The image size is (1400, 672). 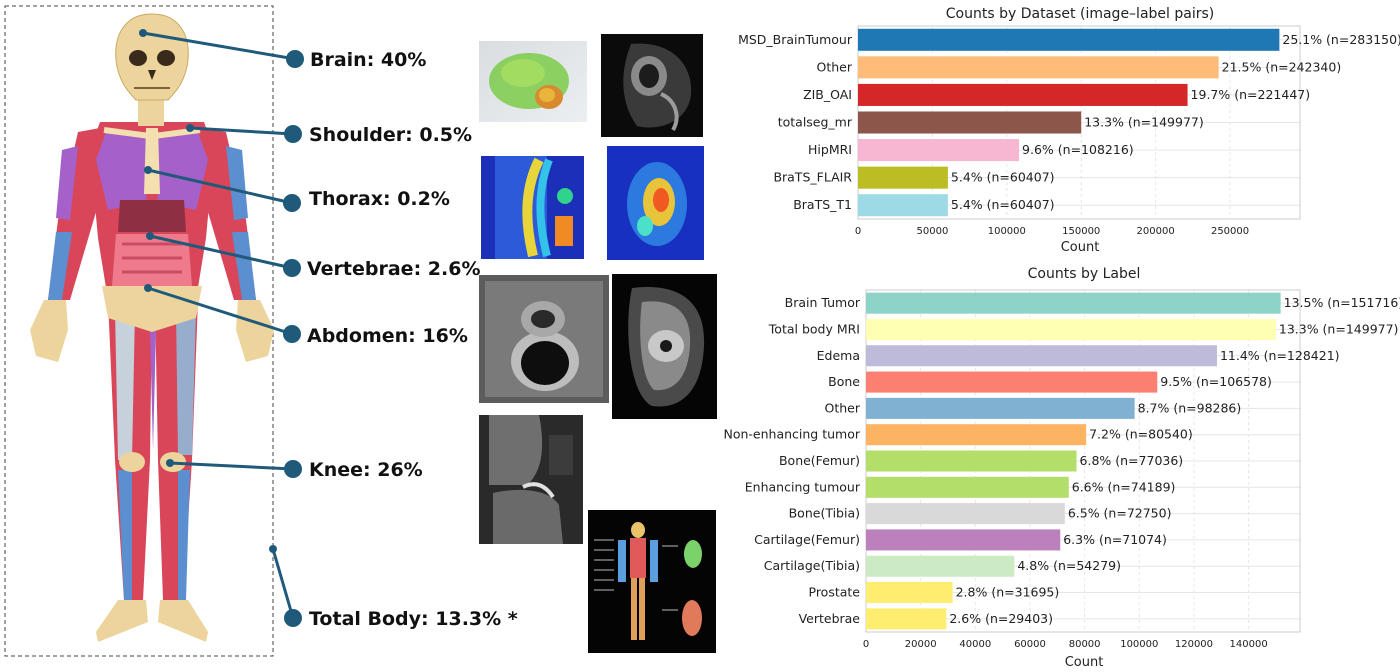 I want to click on knee-label: Knee: 26%, so click(x=366, y=470).